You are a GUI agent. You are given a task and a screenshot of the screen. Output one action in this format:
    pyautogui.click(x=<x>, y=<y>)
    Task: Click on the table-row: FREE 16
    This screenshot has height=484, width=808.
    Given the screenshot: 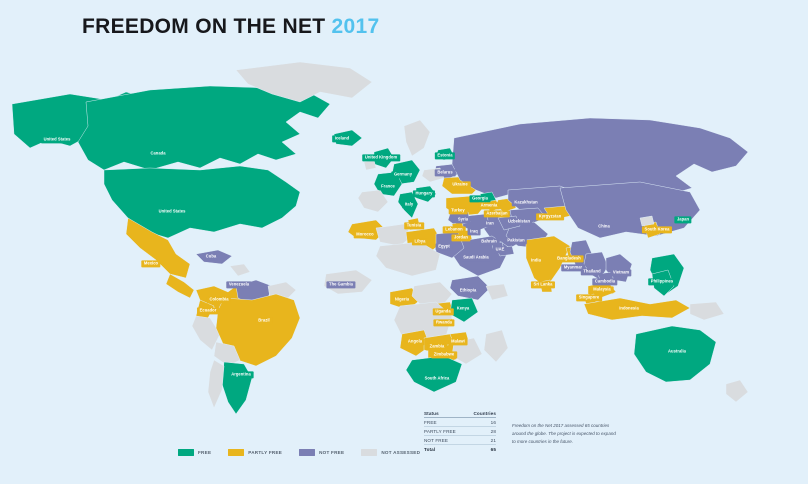 What is the action you would take?
    pyautogui.click(x=460, y=422)
    